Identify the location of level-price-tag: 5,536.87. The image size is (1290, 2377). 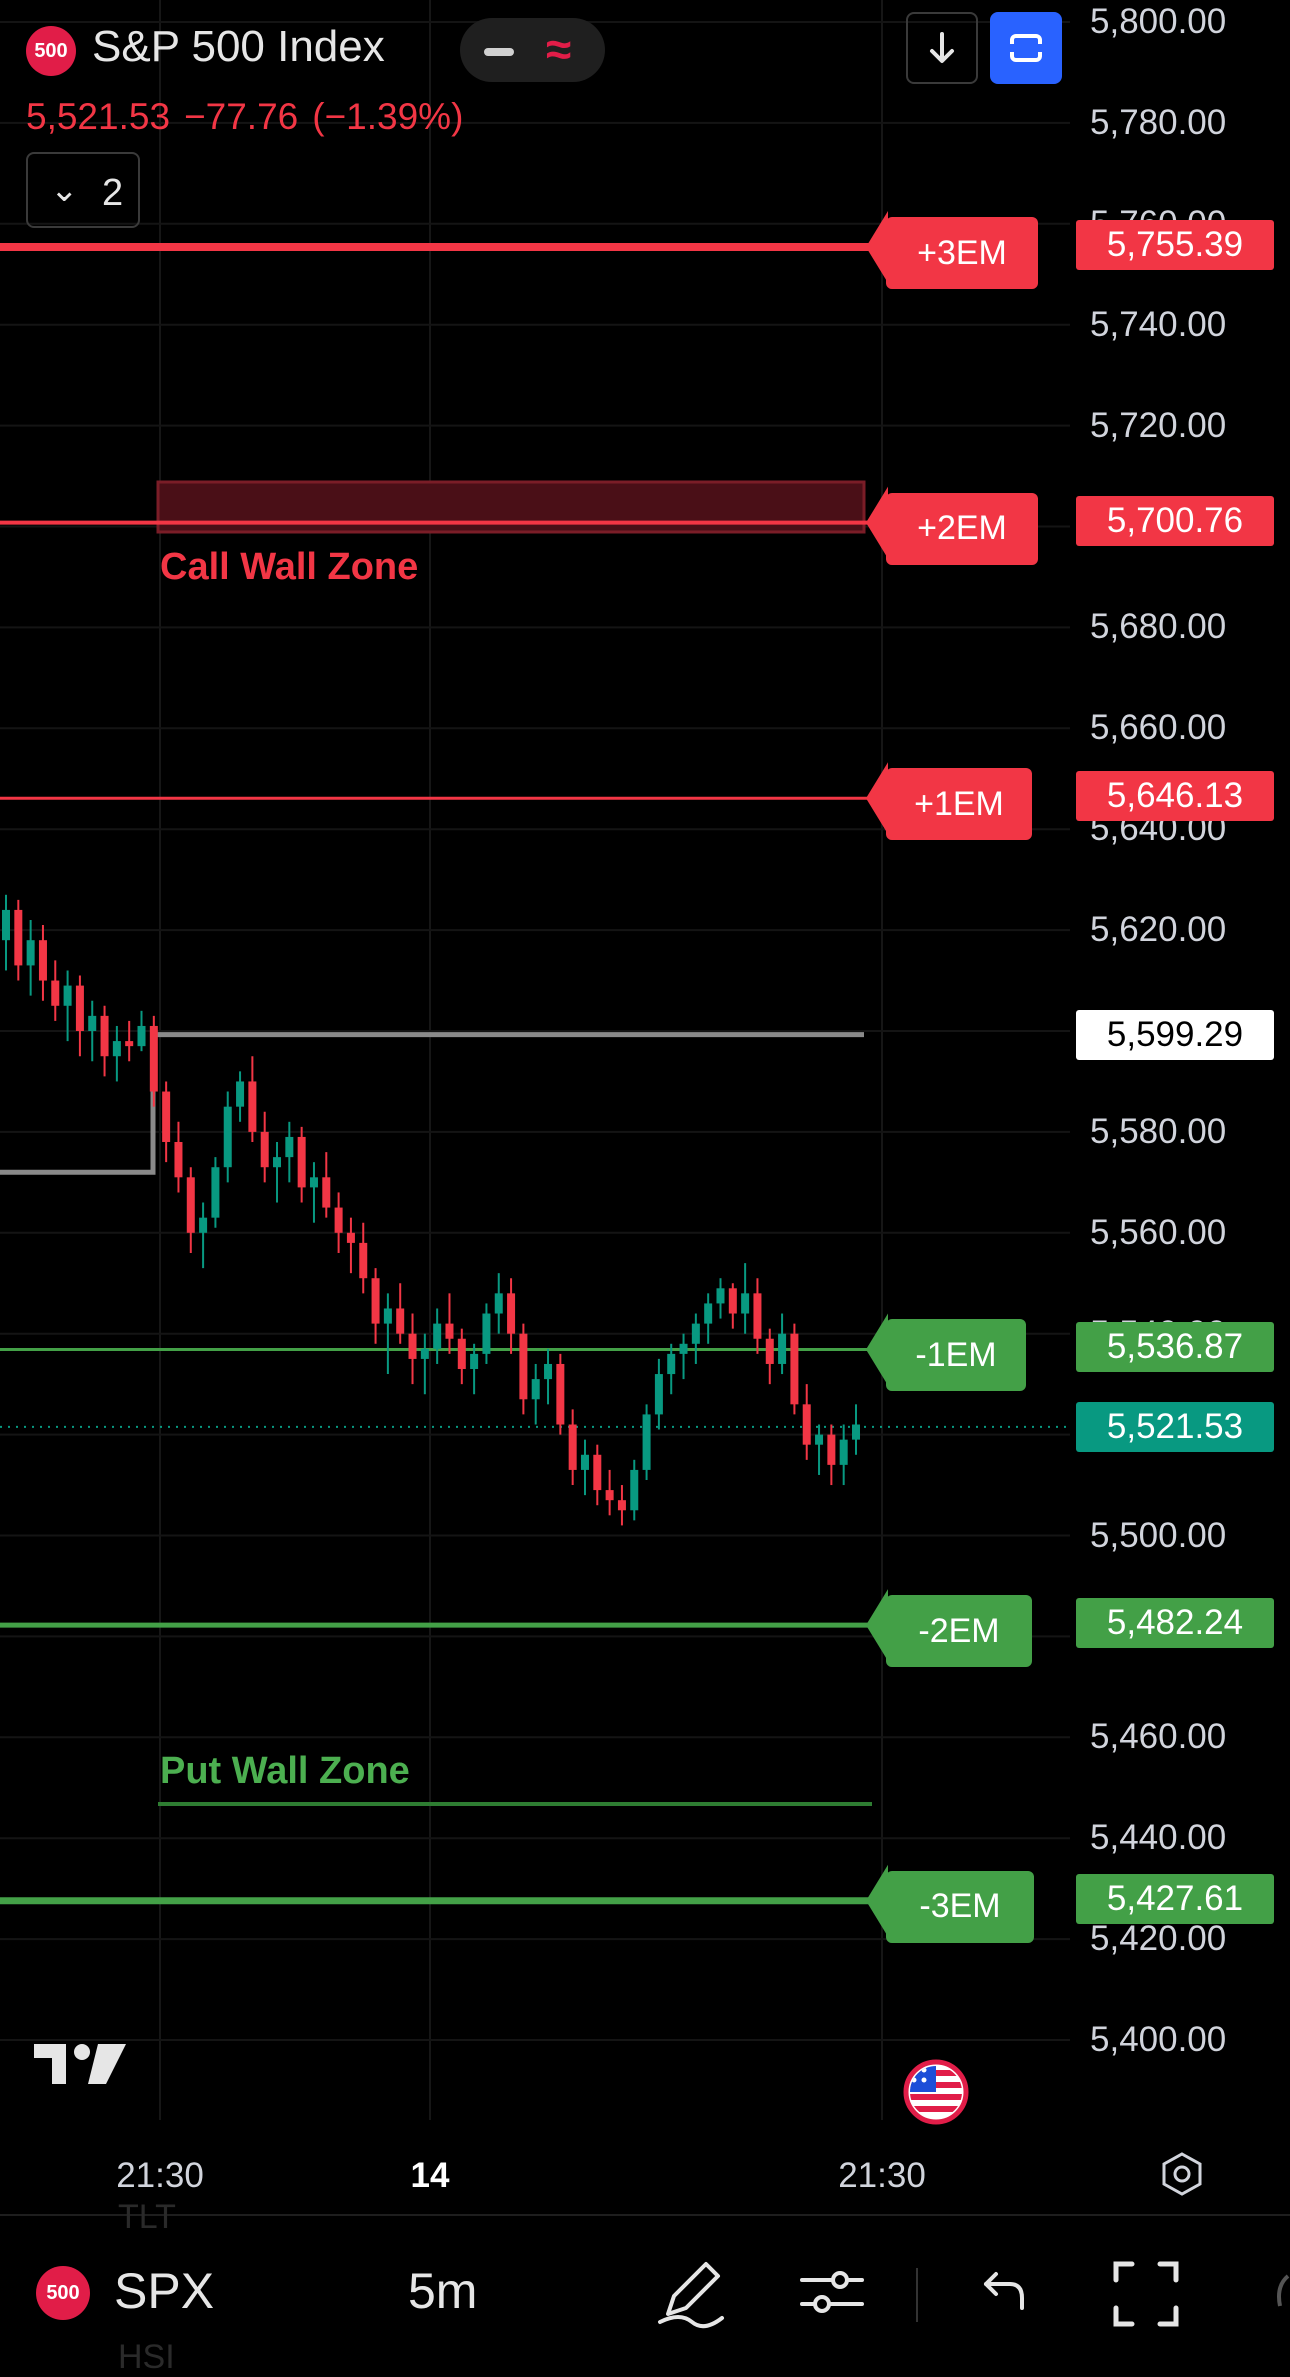
(1175, 1347).